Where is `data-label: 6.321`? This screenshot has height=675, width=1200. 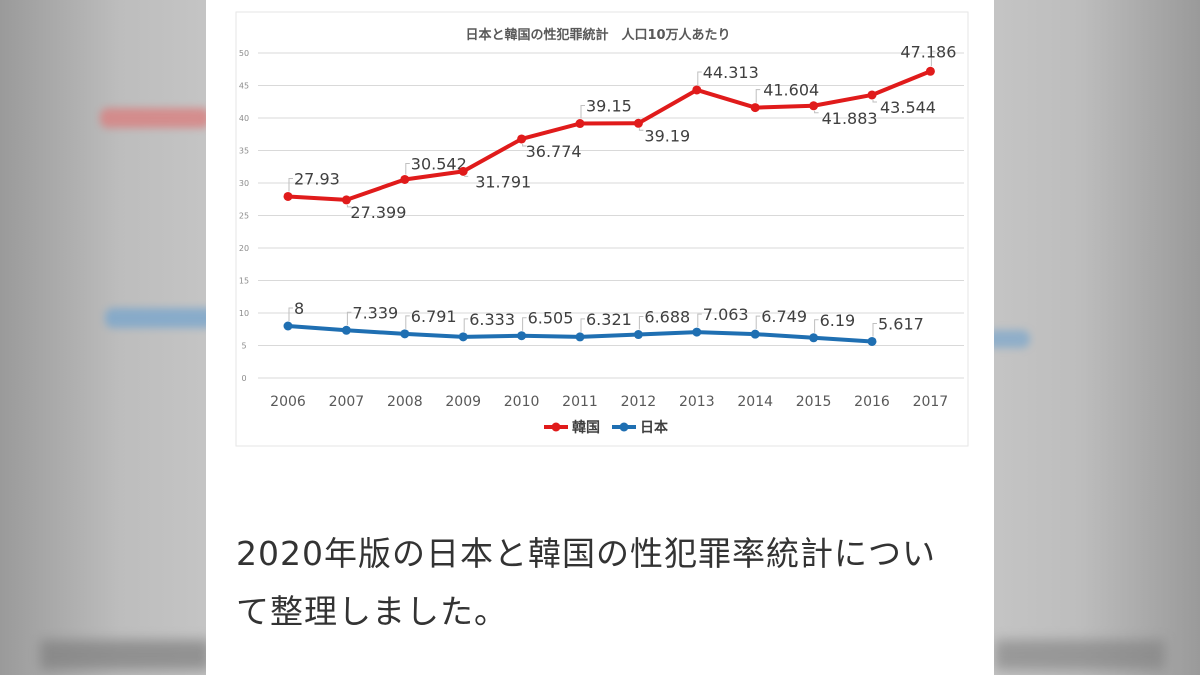 data-label: 6.321 is located at coordinates (609, 319).